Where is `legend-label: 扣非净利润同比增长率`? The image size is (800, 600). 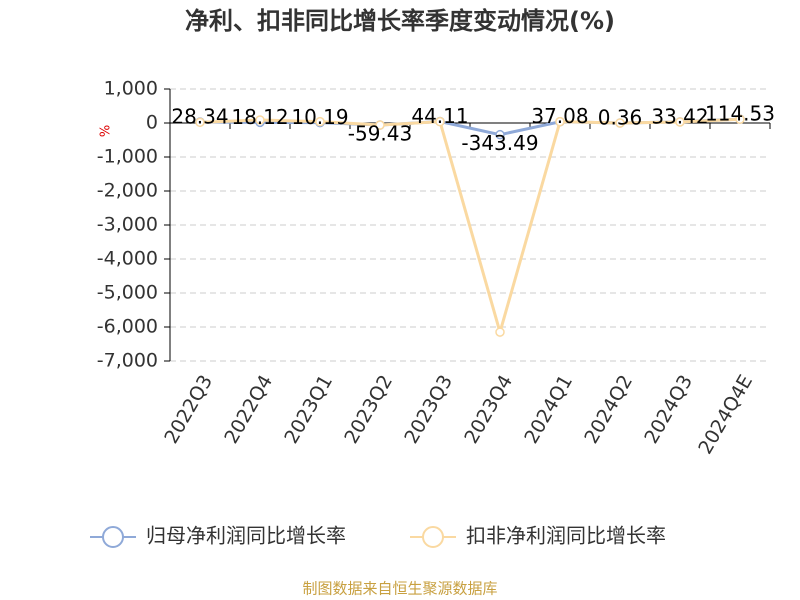
legend-label: 扣非净利润同比增长率 is located at coordinates (566, 536).